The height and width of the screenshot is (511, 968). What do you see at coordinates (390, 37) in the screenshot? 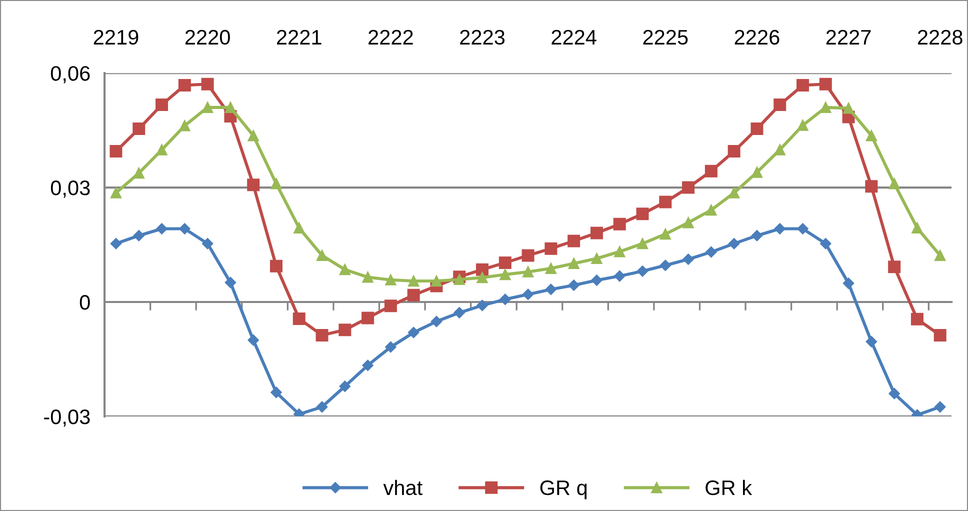
I see `x-tick-label: 2222` at bounding box center [390, 37].